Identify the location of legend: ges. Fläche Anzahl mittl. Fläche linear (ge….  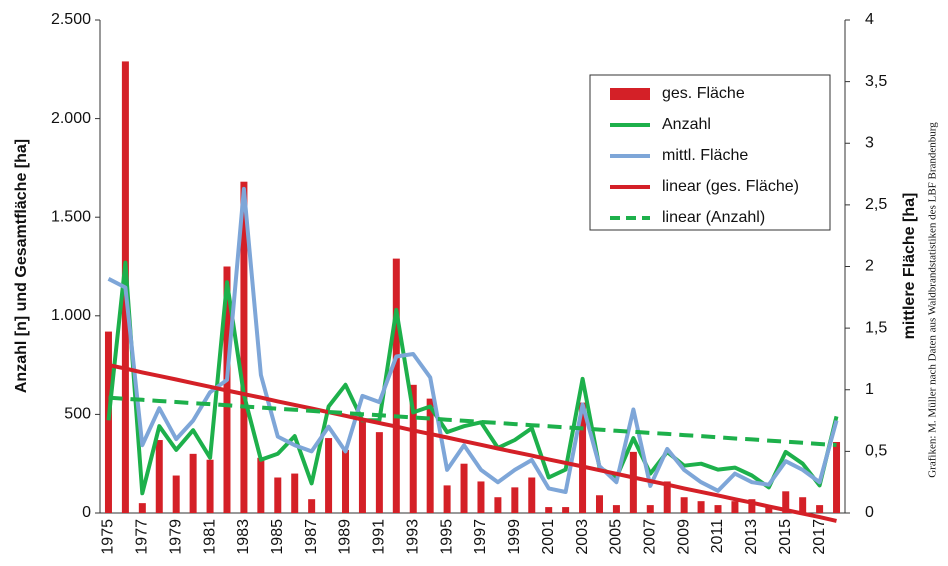
(710, 152).